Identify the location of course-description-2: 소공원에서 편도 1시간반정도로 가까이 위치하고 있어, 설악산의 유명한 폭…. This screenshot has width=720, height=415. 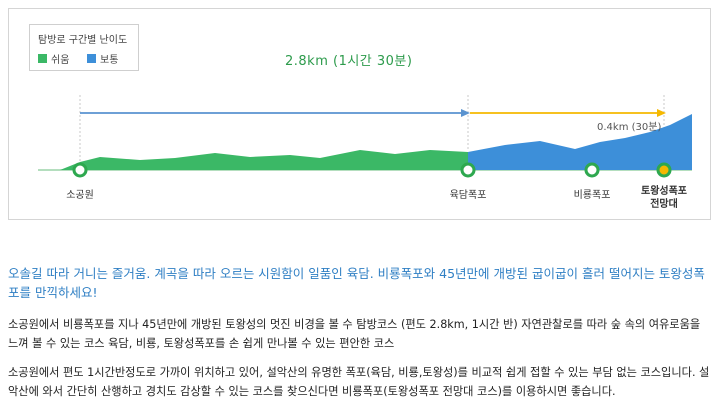
(359, 382).